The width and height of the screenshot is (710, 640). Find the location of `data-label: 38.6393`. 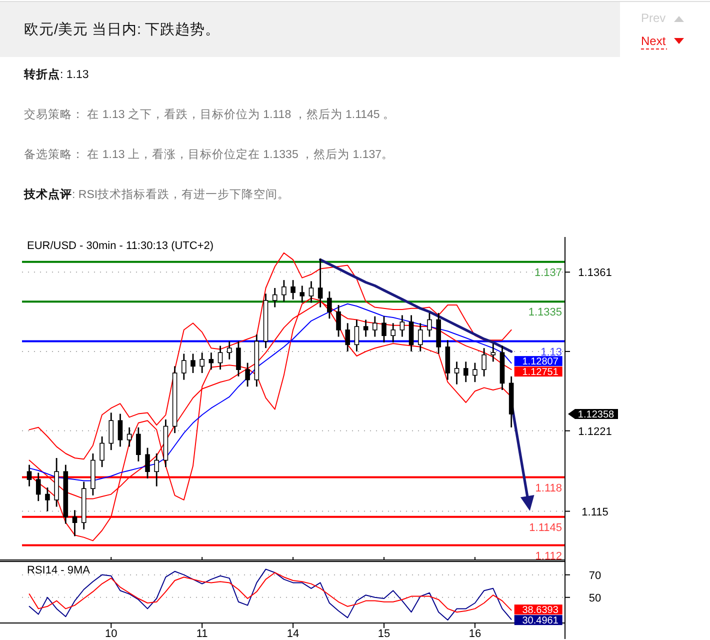

data-label: 38.6393 is located at coordinates (540, 610).